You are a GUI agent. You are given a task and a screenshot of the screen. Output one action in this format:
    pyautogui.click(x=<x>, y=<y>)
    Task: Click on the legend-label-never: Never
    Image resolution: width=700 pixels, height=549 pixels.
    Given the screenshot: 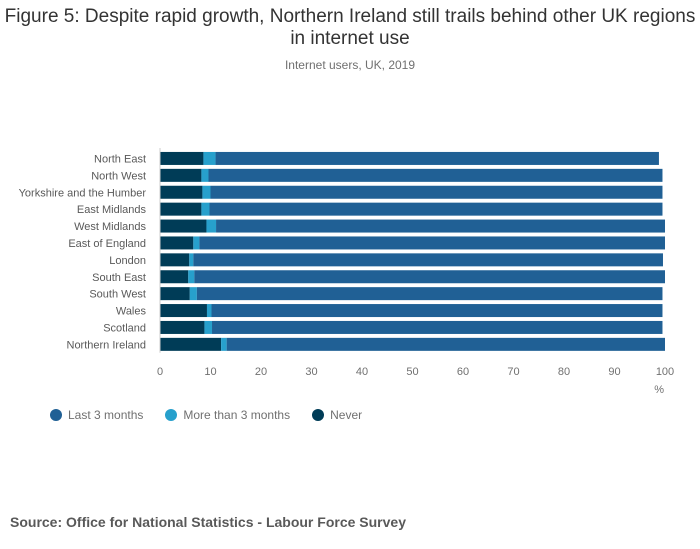 What is the action you would take?
    pyautogui.click(x=346, y=415)
    